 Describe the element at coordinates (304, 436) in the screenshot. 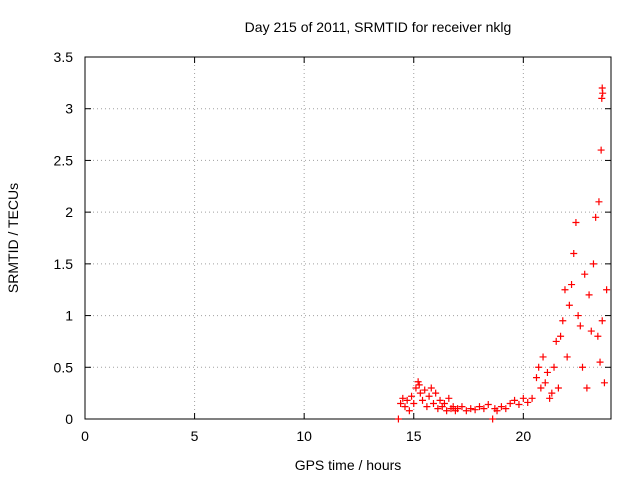

I see `x-tick-label: 10` at that location.